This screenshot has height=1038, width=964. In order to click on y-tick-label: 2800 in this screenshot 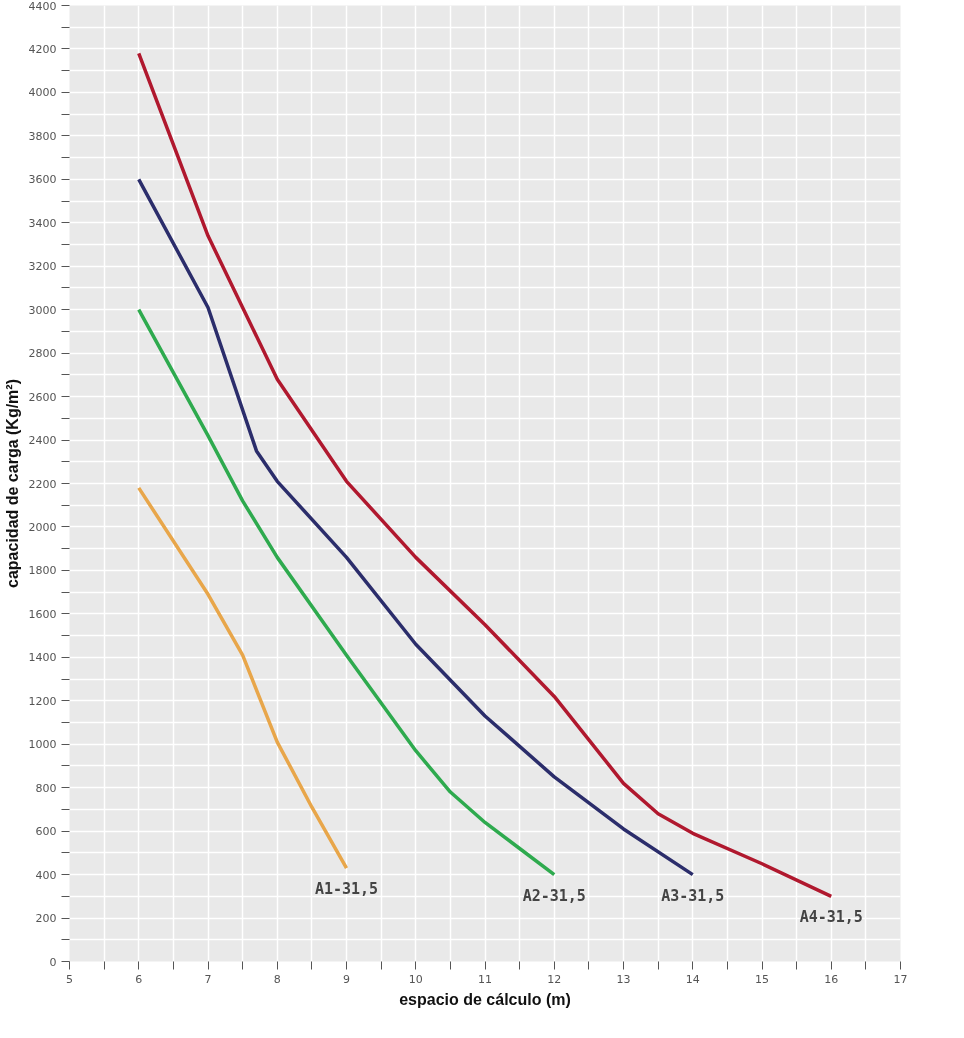, I will do `click(42, 354)`.